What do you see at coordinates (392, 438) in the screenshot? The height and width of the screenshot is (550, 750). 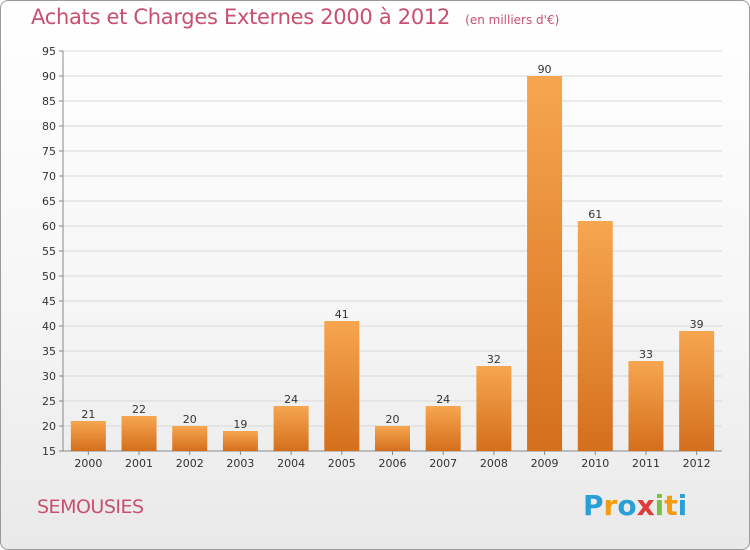 I see `bar-2006` at bounding box center [392, 438].